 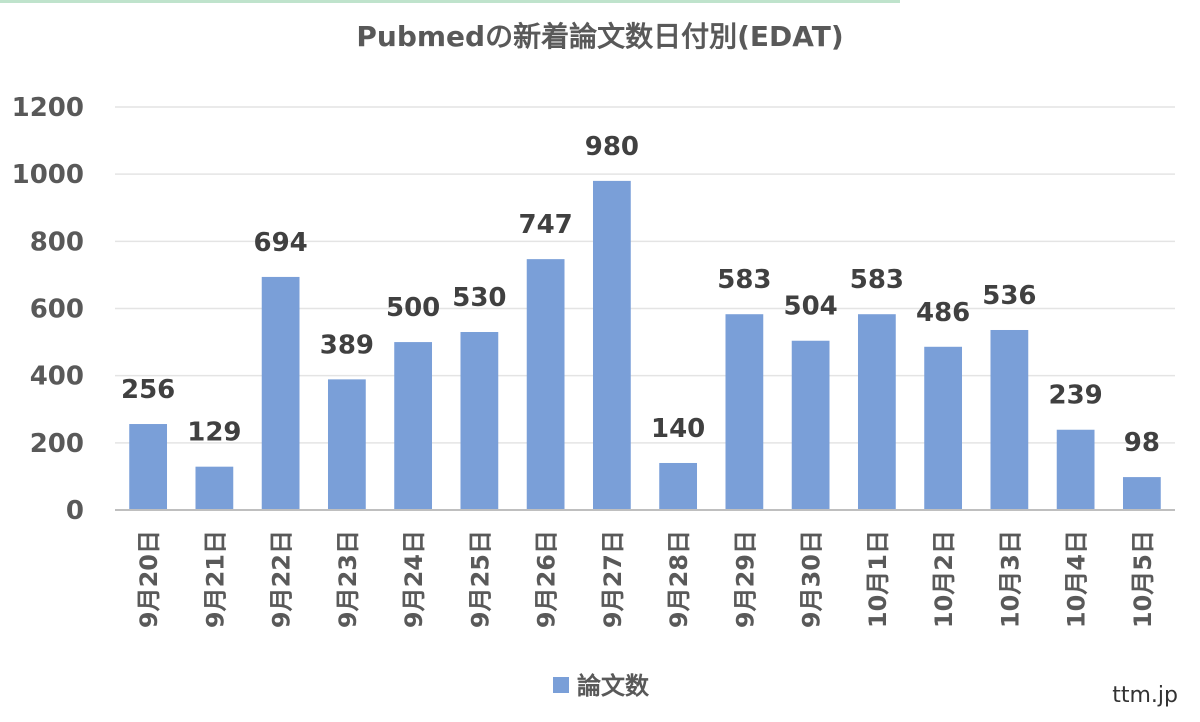 I want to click on y-tick-label: 600, so click(x=57, y=310).